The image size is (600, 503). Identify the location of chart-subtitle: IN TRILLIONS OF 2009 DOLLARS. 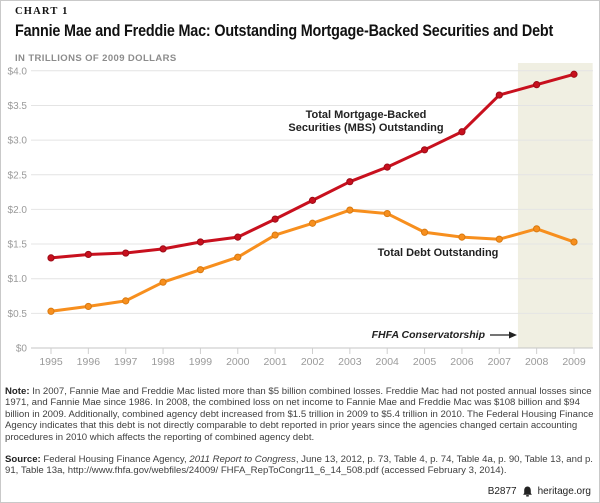
(96, 58).